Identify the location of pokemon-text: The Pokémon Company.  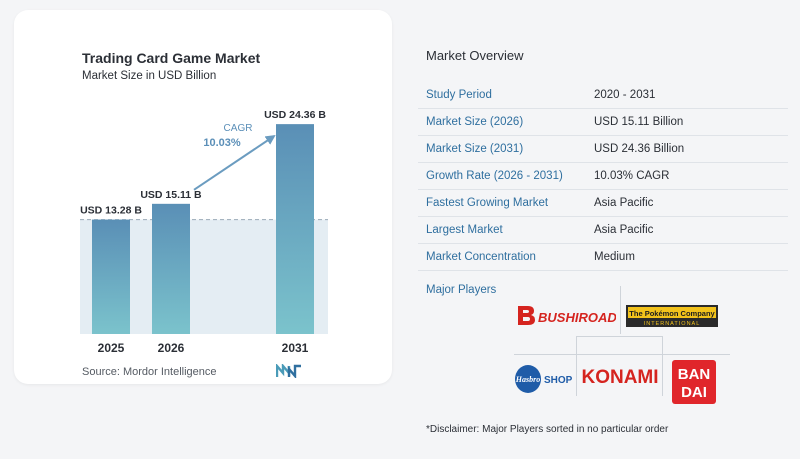
(672, 313).